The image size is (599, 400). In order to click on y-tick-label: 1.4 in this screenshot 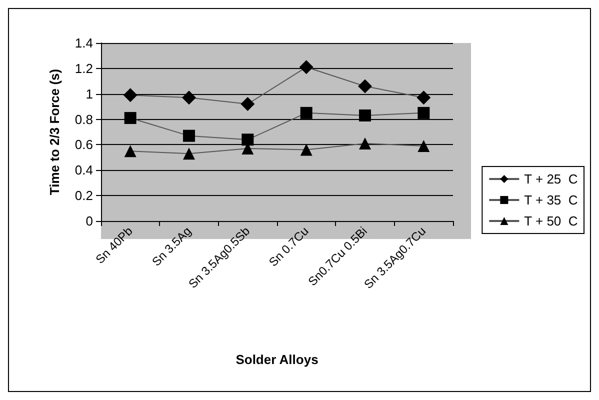, I will do `click(83, 43)`.